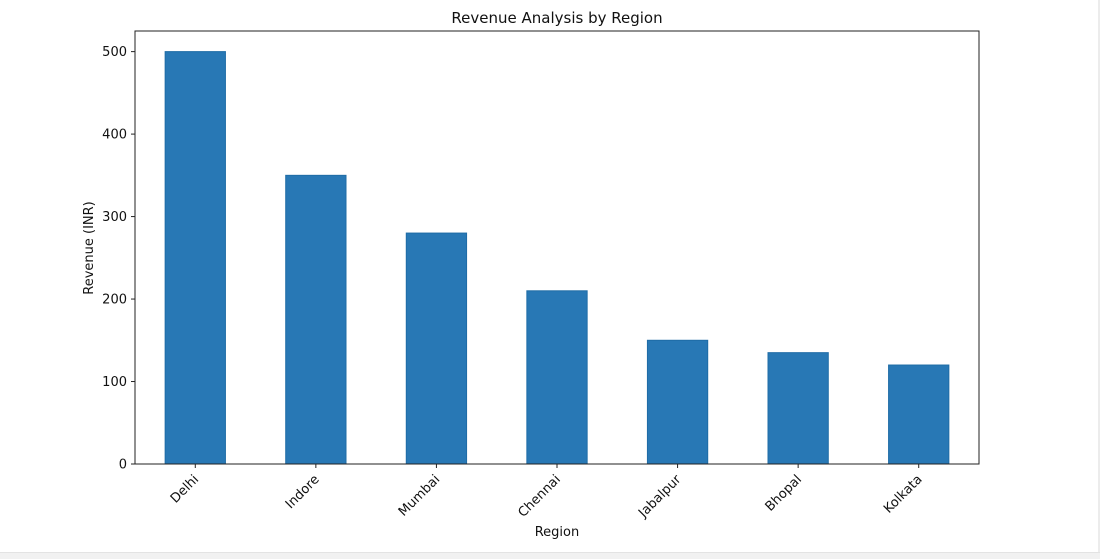  I want to click on y-tick-label: 500, so click(114, 52).